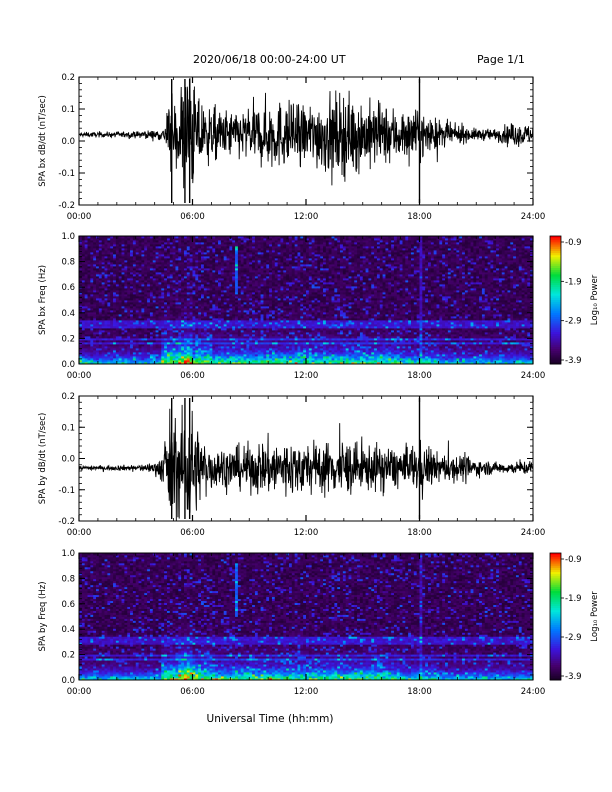  What do you see at coordinates (68, 78) in the screenshot?
I see `y-tick-label: 0.2` at bounding box center [68, 78].